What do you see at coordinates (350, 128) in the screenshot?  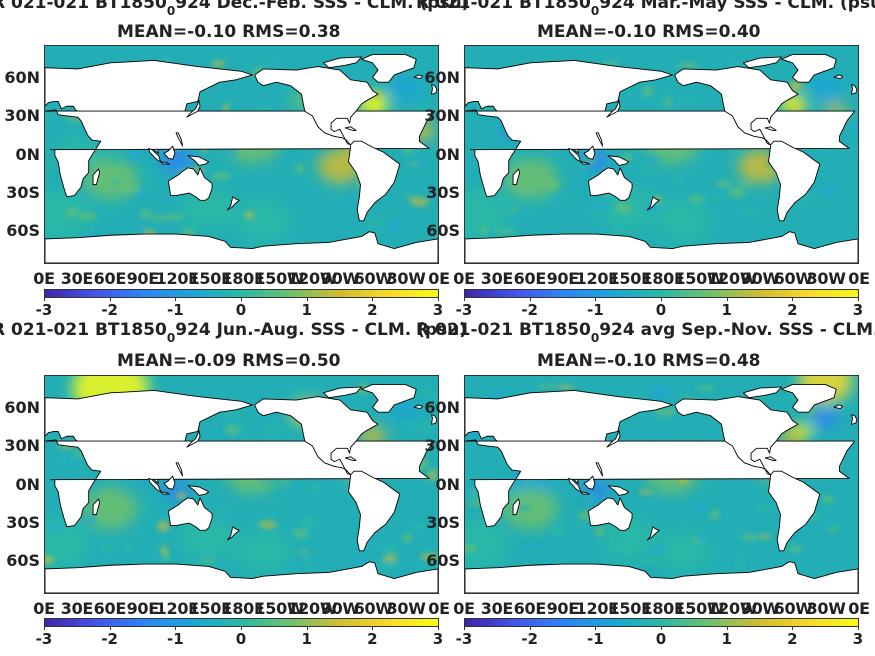 I see `land-cuba` at bounding box center [350, 128].